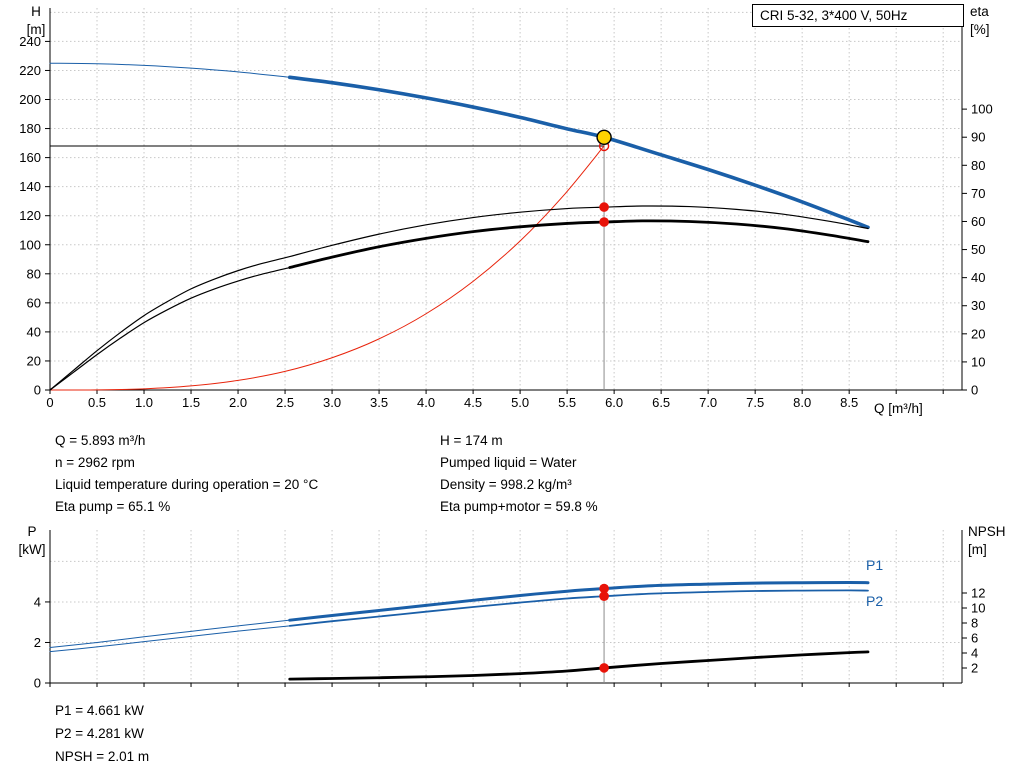 The height and width of the screenshot is (781, 1024). Describe the element at coordinates (980, 29) in the screenshot. I see `eta-axis-unit: [%]` at that location.